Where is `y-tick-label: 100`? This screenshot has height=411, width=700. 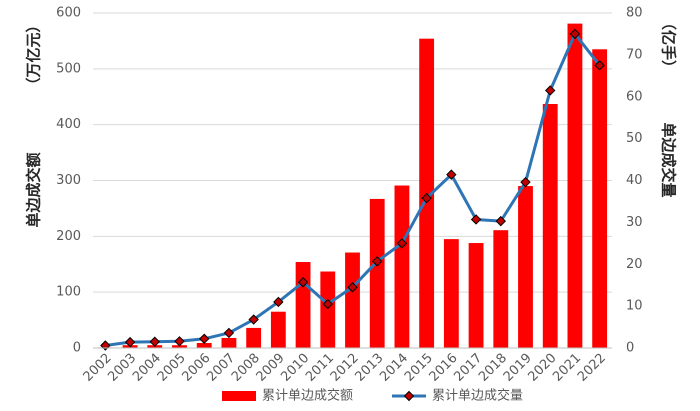 y-tick-label: 100 is located at coordinates (68, 292).